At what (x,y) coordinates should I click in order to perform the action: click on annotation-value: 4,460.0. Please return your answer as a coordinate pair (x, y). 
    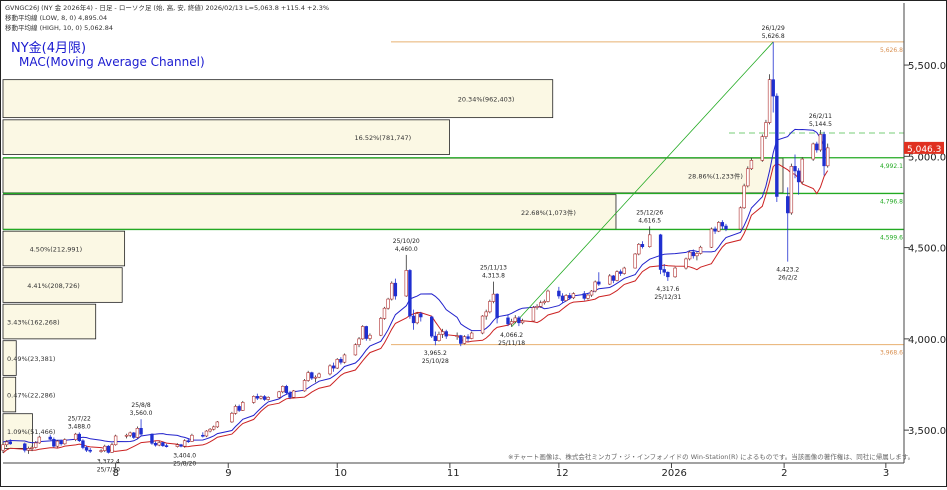
    Looking at the image, I should click on (406, 249).